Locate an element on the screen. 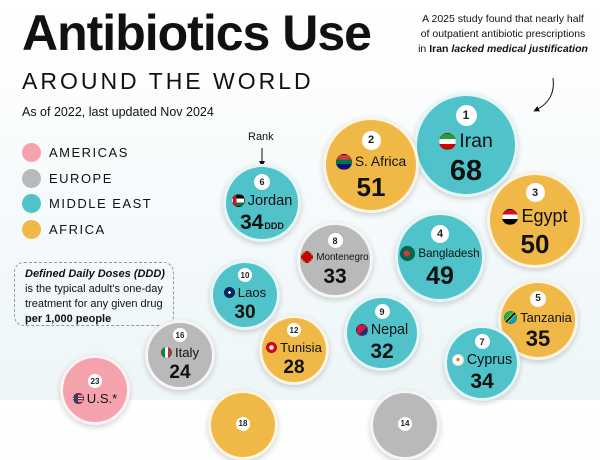 The image size is (600, 460). country-name-row: Laos is located at coordinates (245, 292).